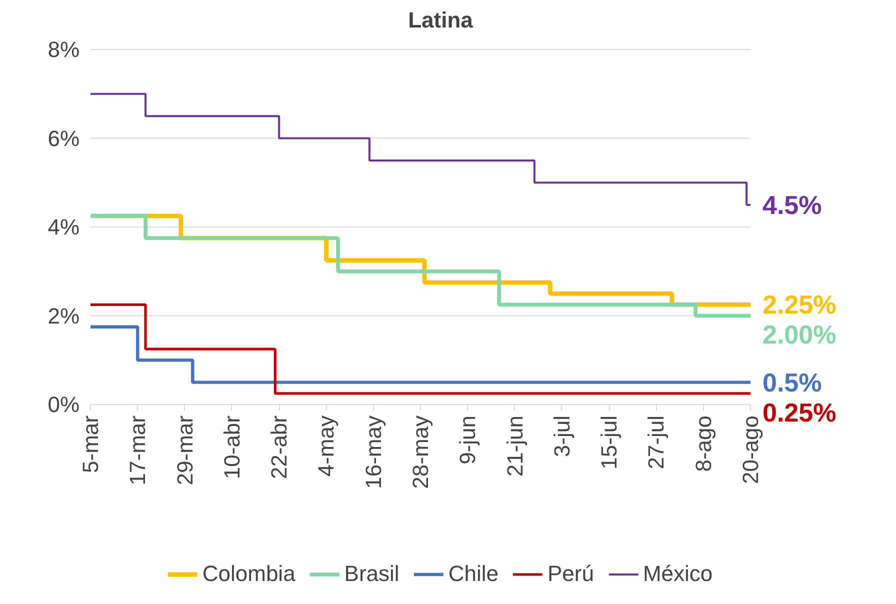  Describe the element at coordinates (185, 450) in the screenshot. I see `x-tick-label: 29-mar` at that location.